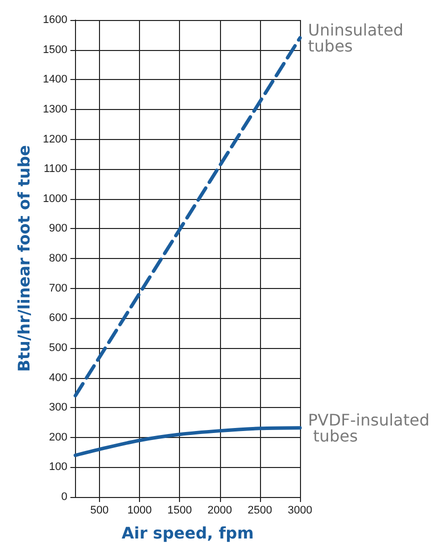  Describe the element at coordinates (358, 38) in the screenshot. I see `series-label: Uninsulated tubes` at that location.